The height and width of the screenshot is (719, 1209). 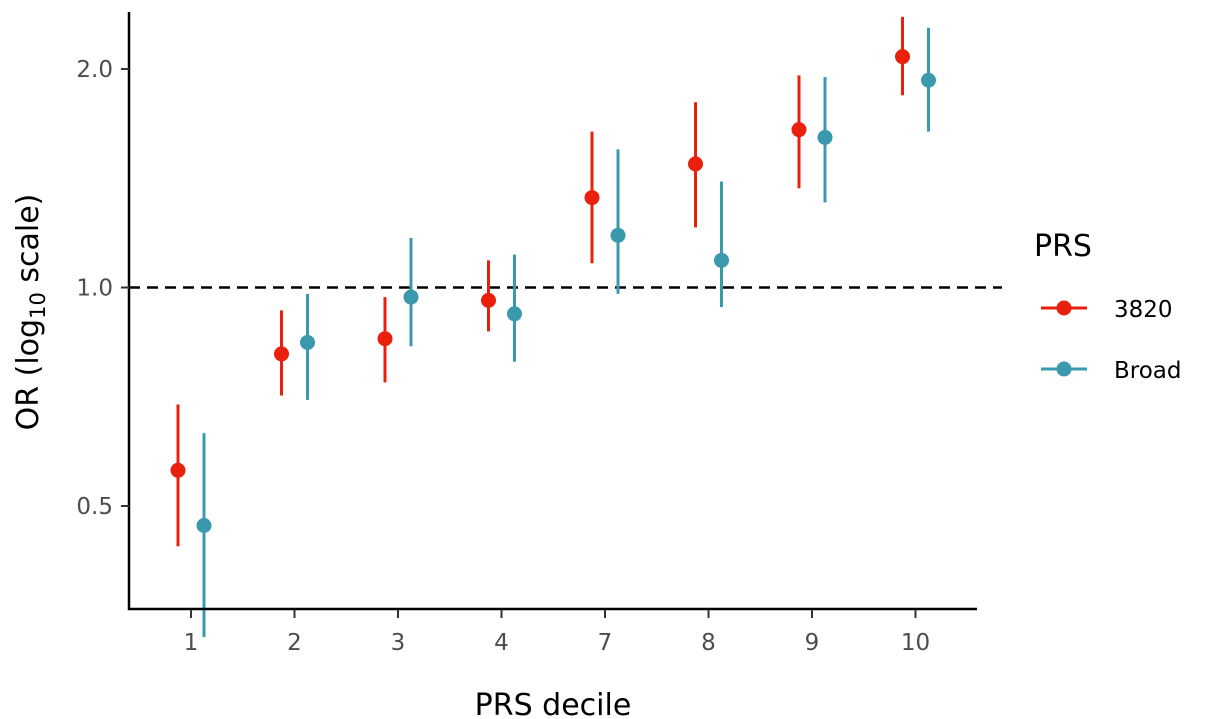 What do you see at coordinates (94, 289) in the screenshot?
I see `y-tick-label: 1.0` at bounding box center [94, 289].